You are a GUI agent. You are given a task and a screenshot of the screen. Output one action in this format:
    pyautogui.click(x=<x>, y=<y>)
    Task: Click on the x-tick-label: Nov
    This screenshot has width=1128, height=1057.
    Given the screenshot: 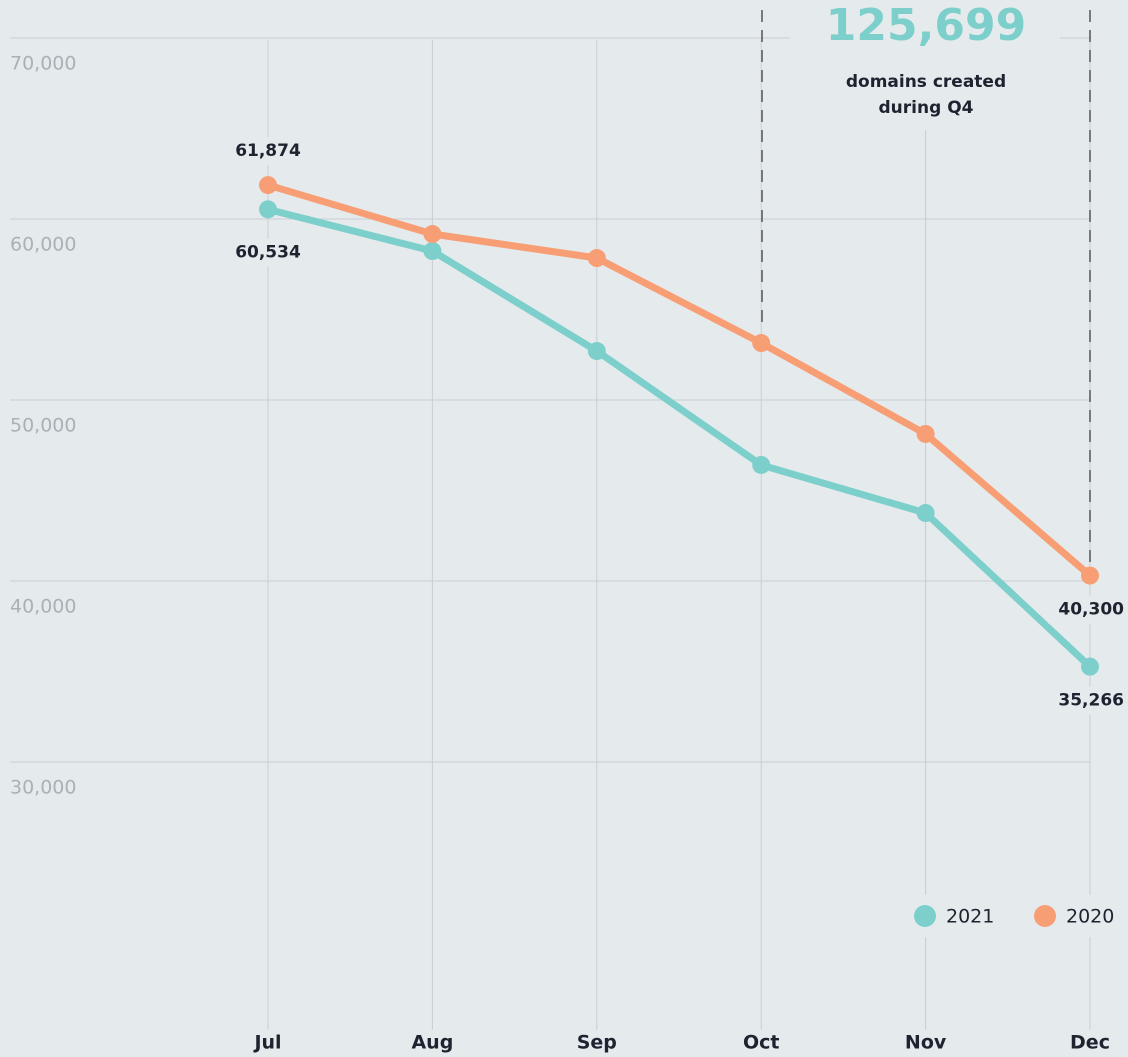 What is the action you would take?
    pyautogui.click(x=926, y=1043)
    